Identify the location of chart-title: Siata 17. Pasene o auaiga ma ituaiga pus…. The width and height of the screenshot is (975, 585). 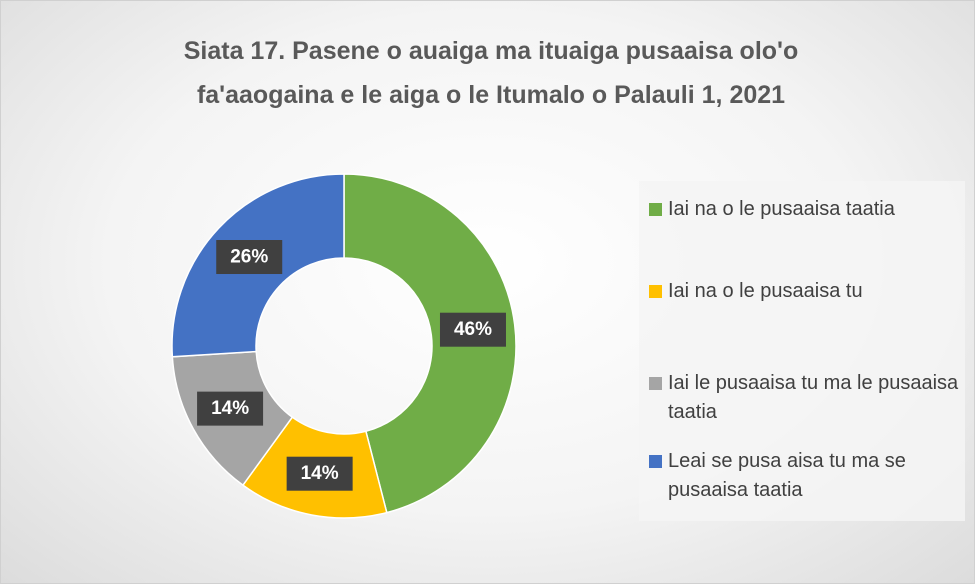
(491, 73).